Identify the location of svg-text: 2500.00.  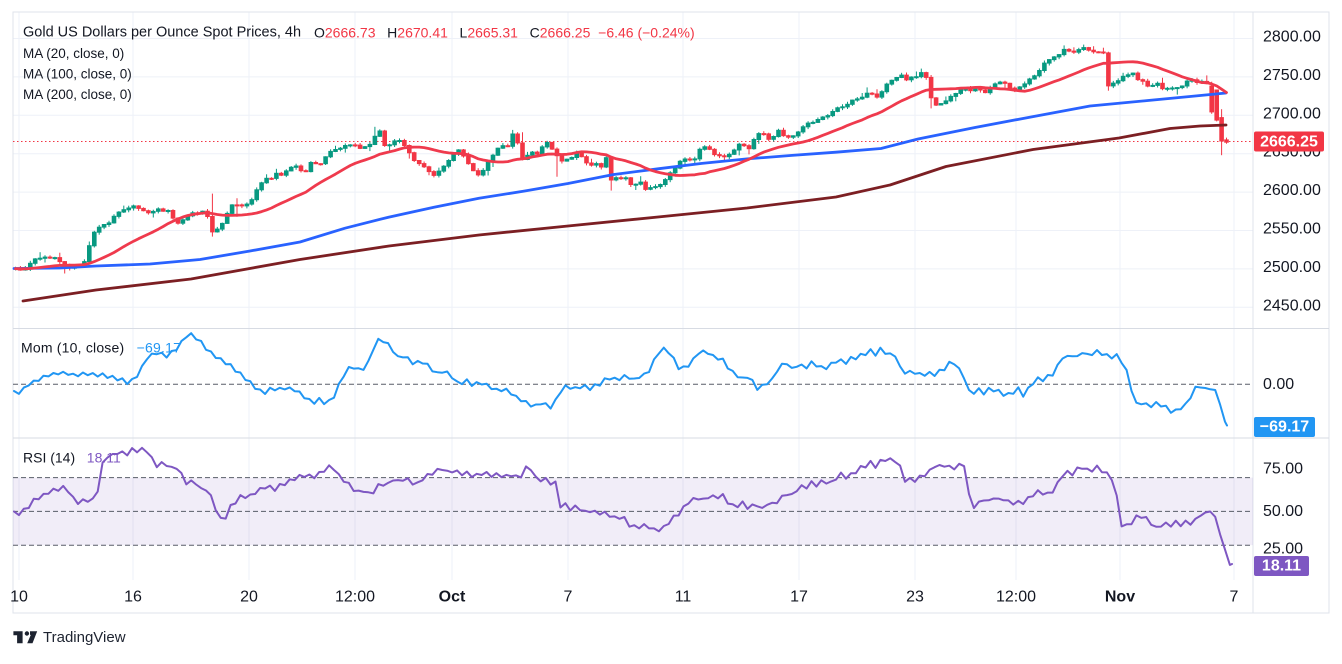
(1292, 267).